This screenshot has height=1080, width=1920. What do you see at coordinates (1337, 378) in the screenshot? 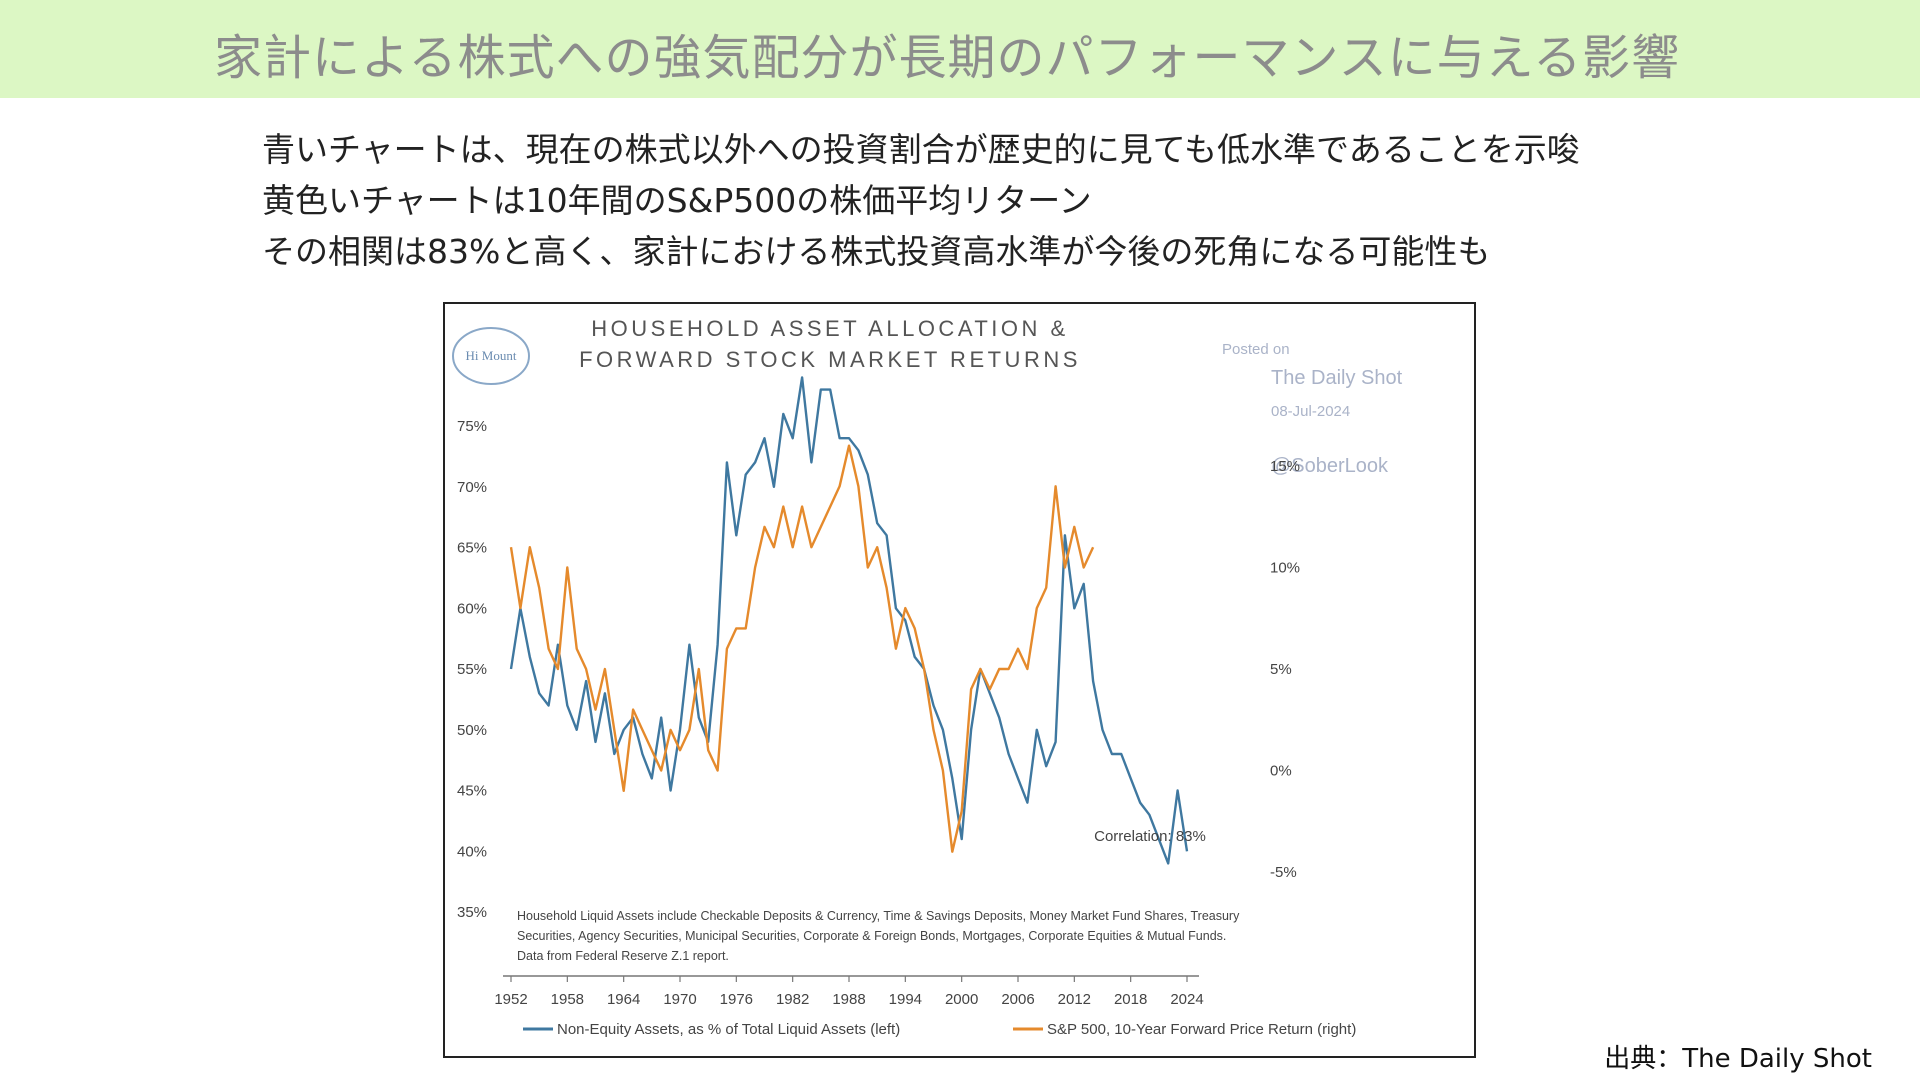
I see `watermark-source: The Daily Shot` at bounding box center [1337, 378].